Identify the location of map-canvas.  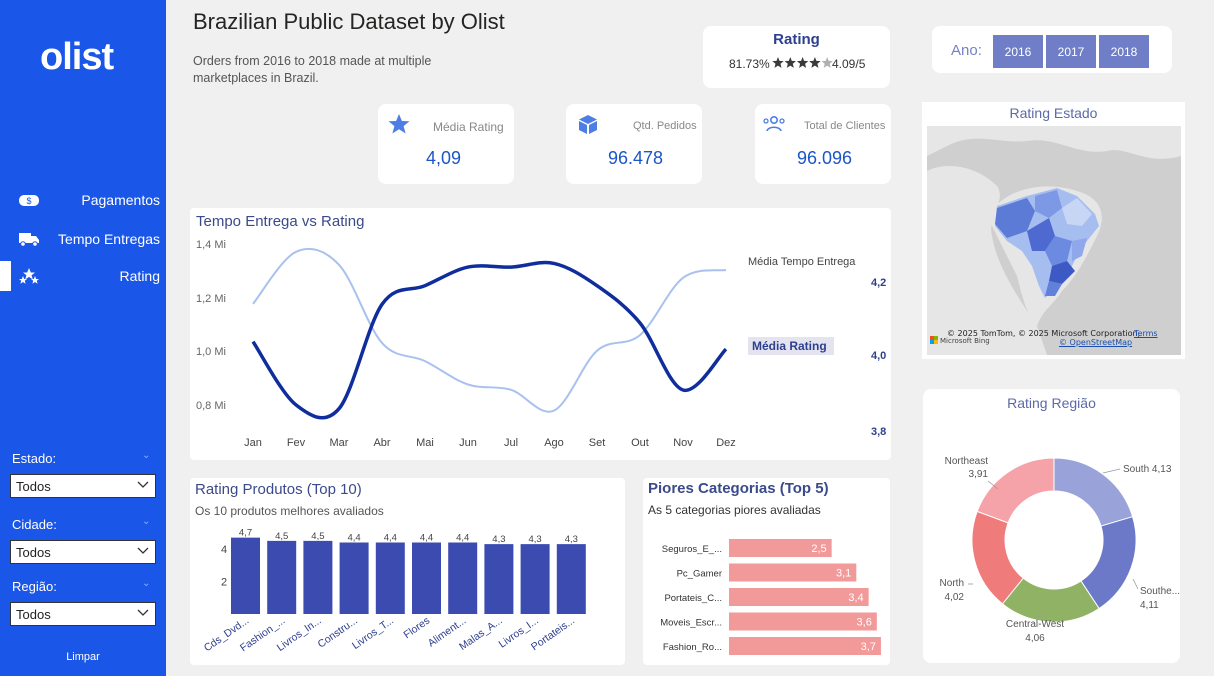
(1054, 240).